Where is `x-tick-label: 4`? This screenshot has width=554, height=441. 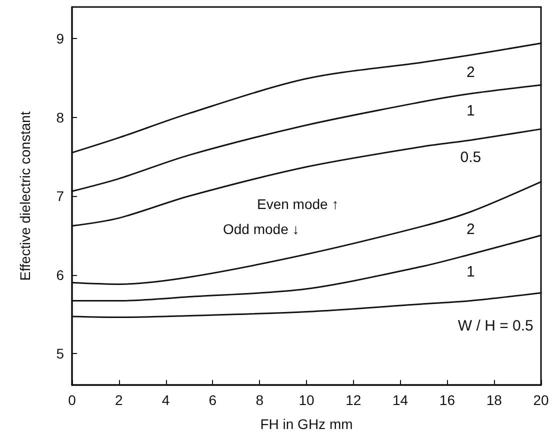 x-tick-label: 4 is located at coordinates (166, 400).